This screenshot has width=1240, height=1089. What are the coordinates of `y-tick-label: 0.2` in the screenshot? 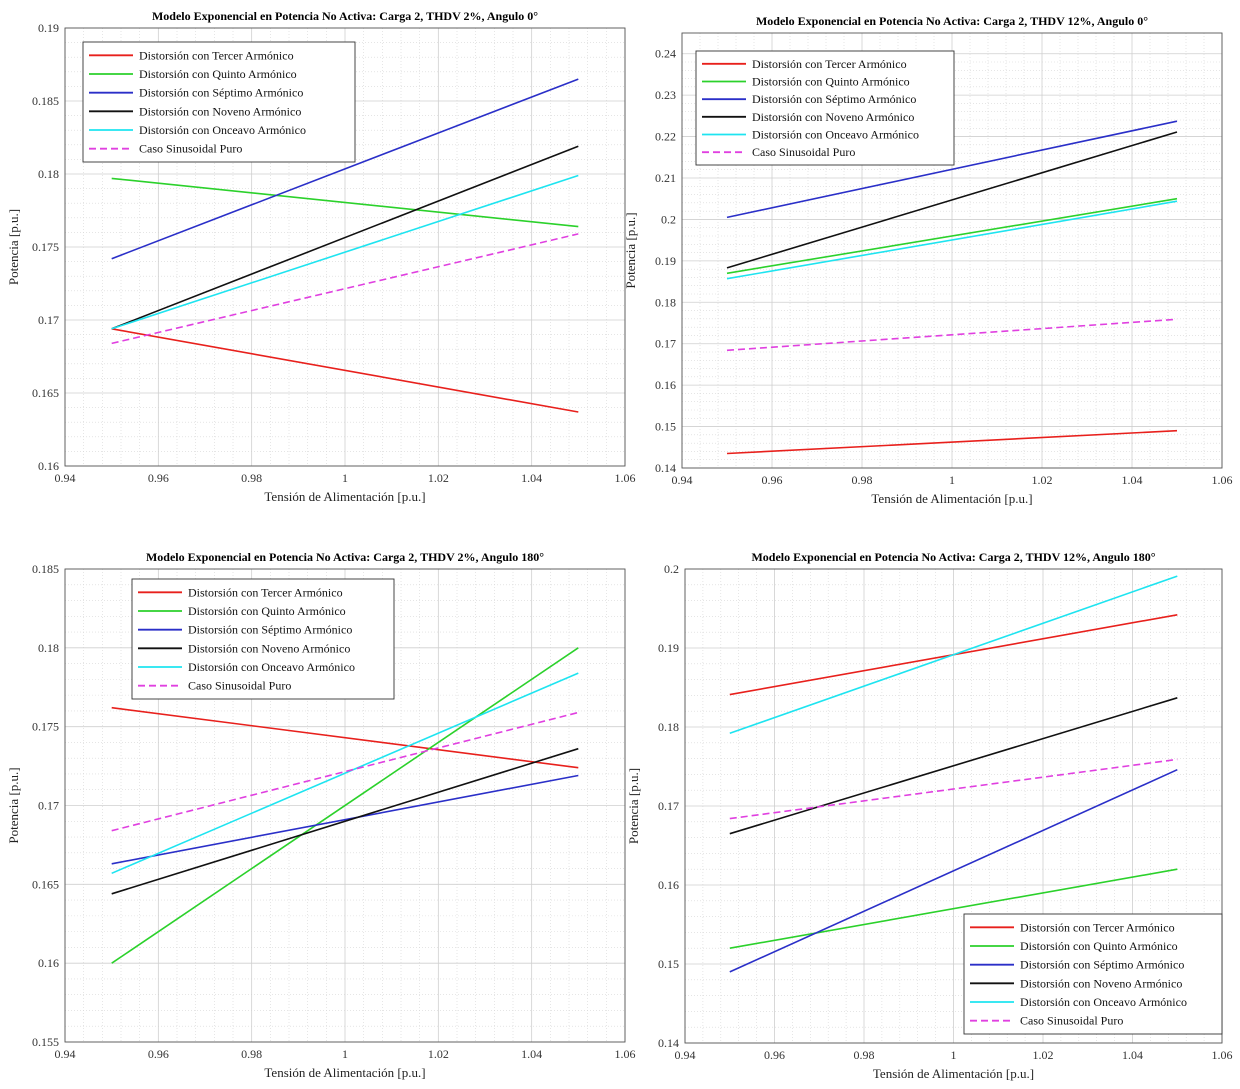 It's located at (671, 569).